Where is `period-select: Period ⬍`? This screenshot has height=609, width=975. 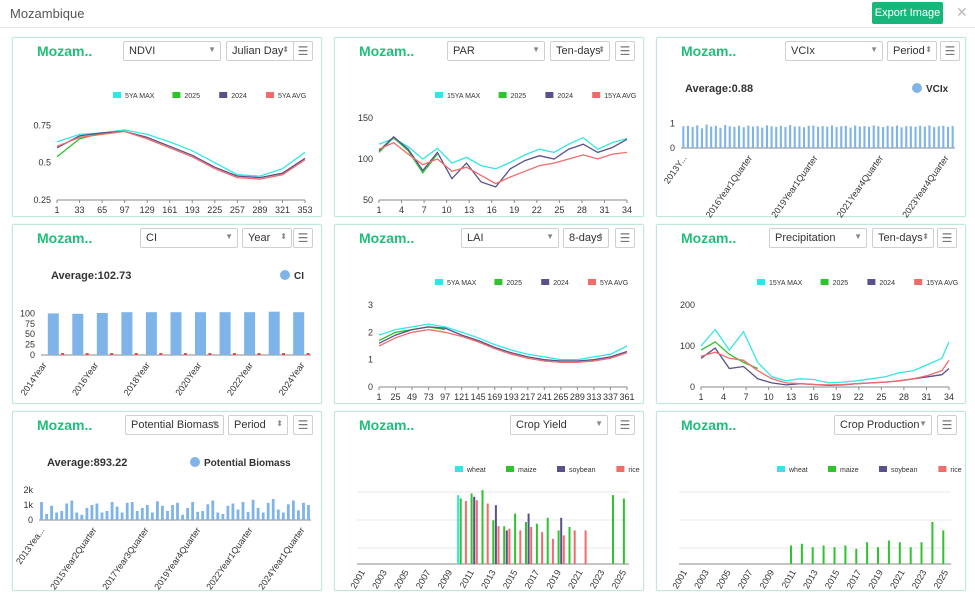
period-select: Period ⬍ is located at coordinates (258, 425).